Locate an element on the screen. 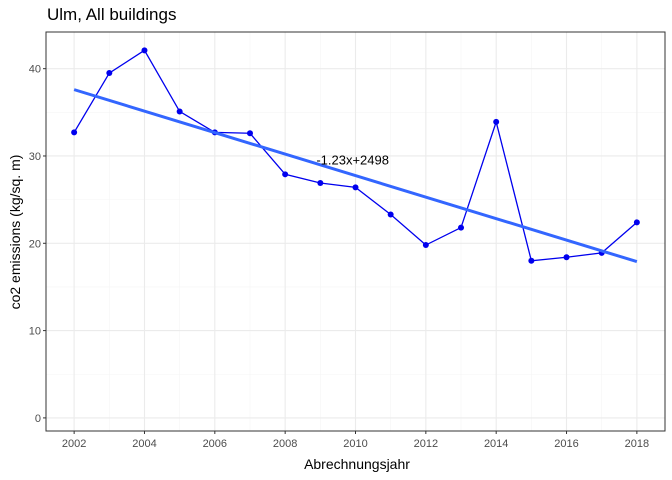  y-tick-label: 0 is located at coordinates (38, 419).